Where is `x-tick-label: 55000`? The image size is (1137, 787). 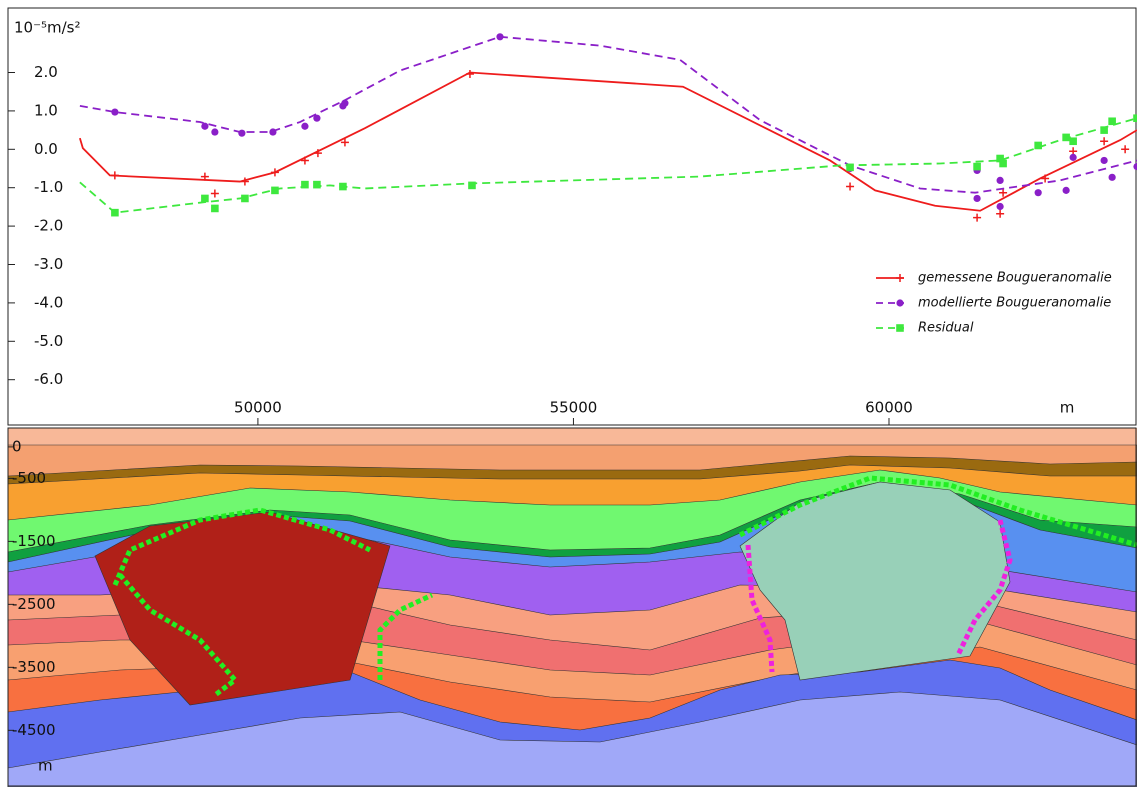
x-tick-label: 55000 is located at coordinates (574, 408).